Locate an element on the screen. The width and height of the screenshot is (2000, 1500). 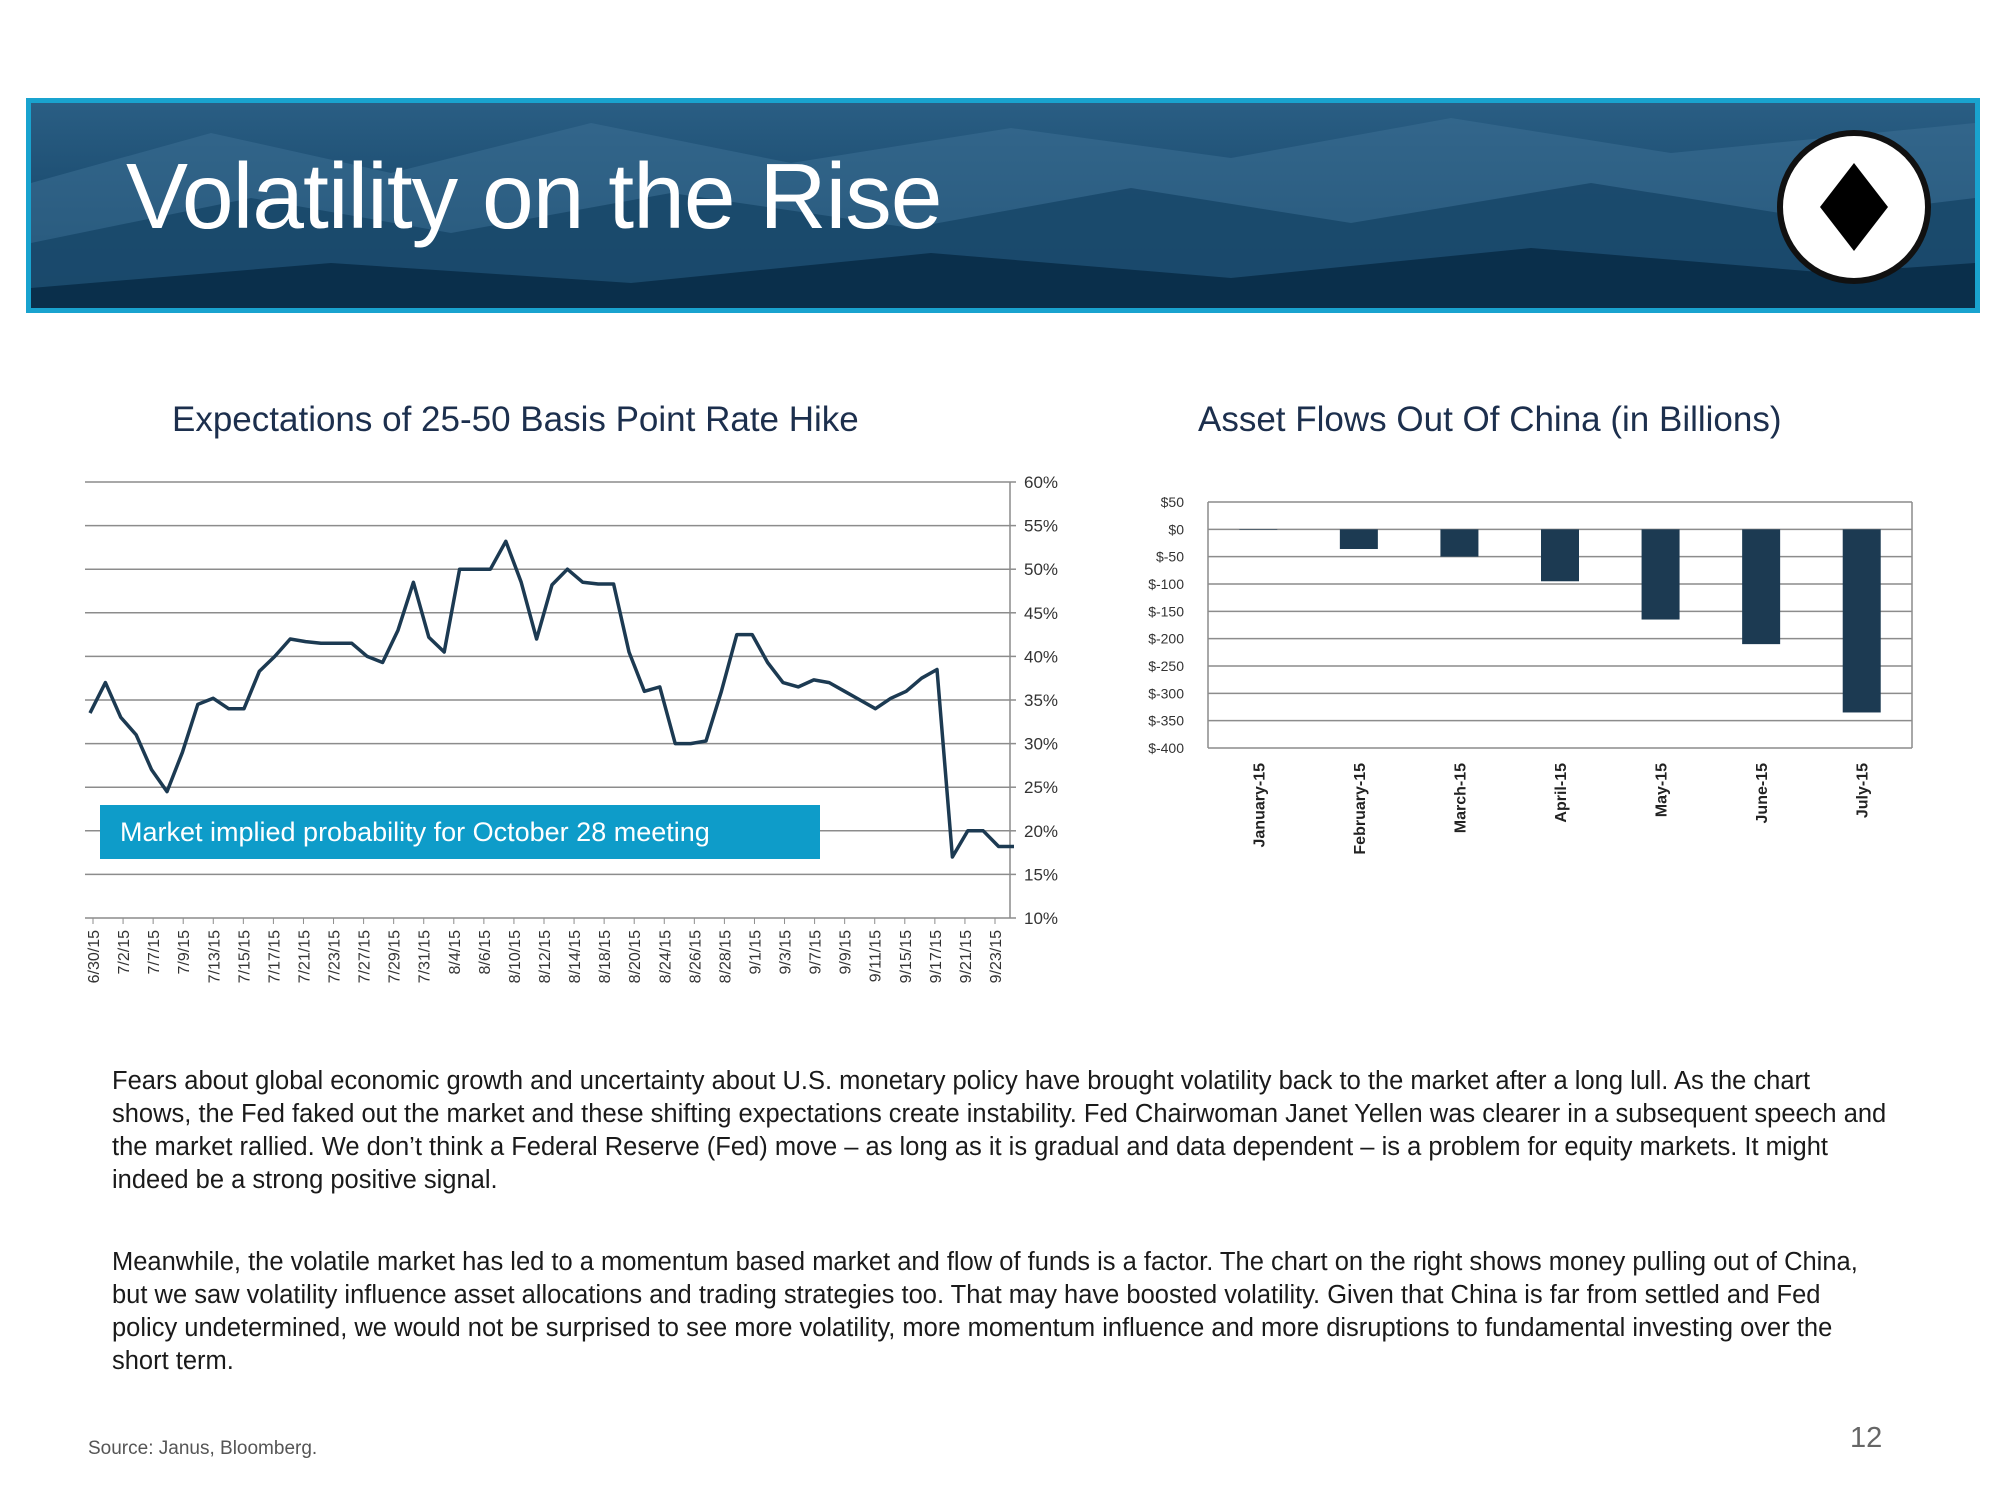
line-chart-x-tick-label: 7/31/15 is located at coordinates (425, 956).